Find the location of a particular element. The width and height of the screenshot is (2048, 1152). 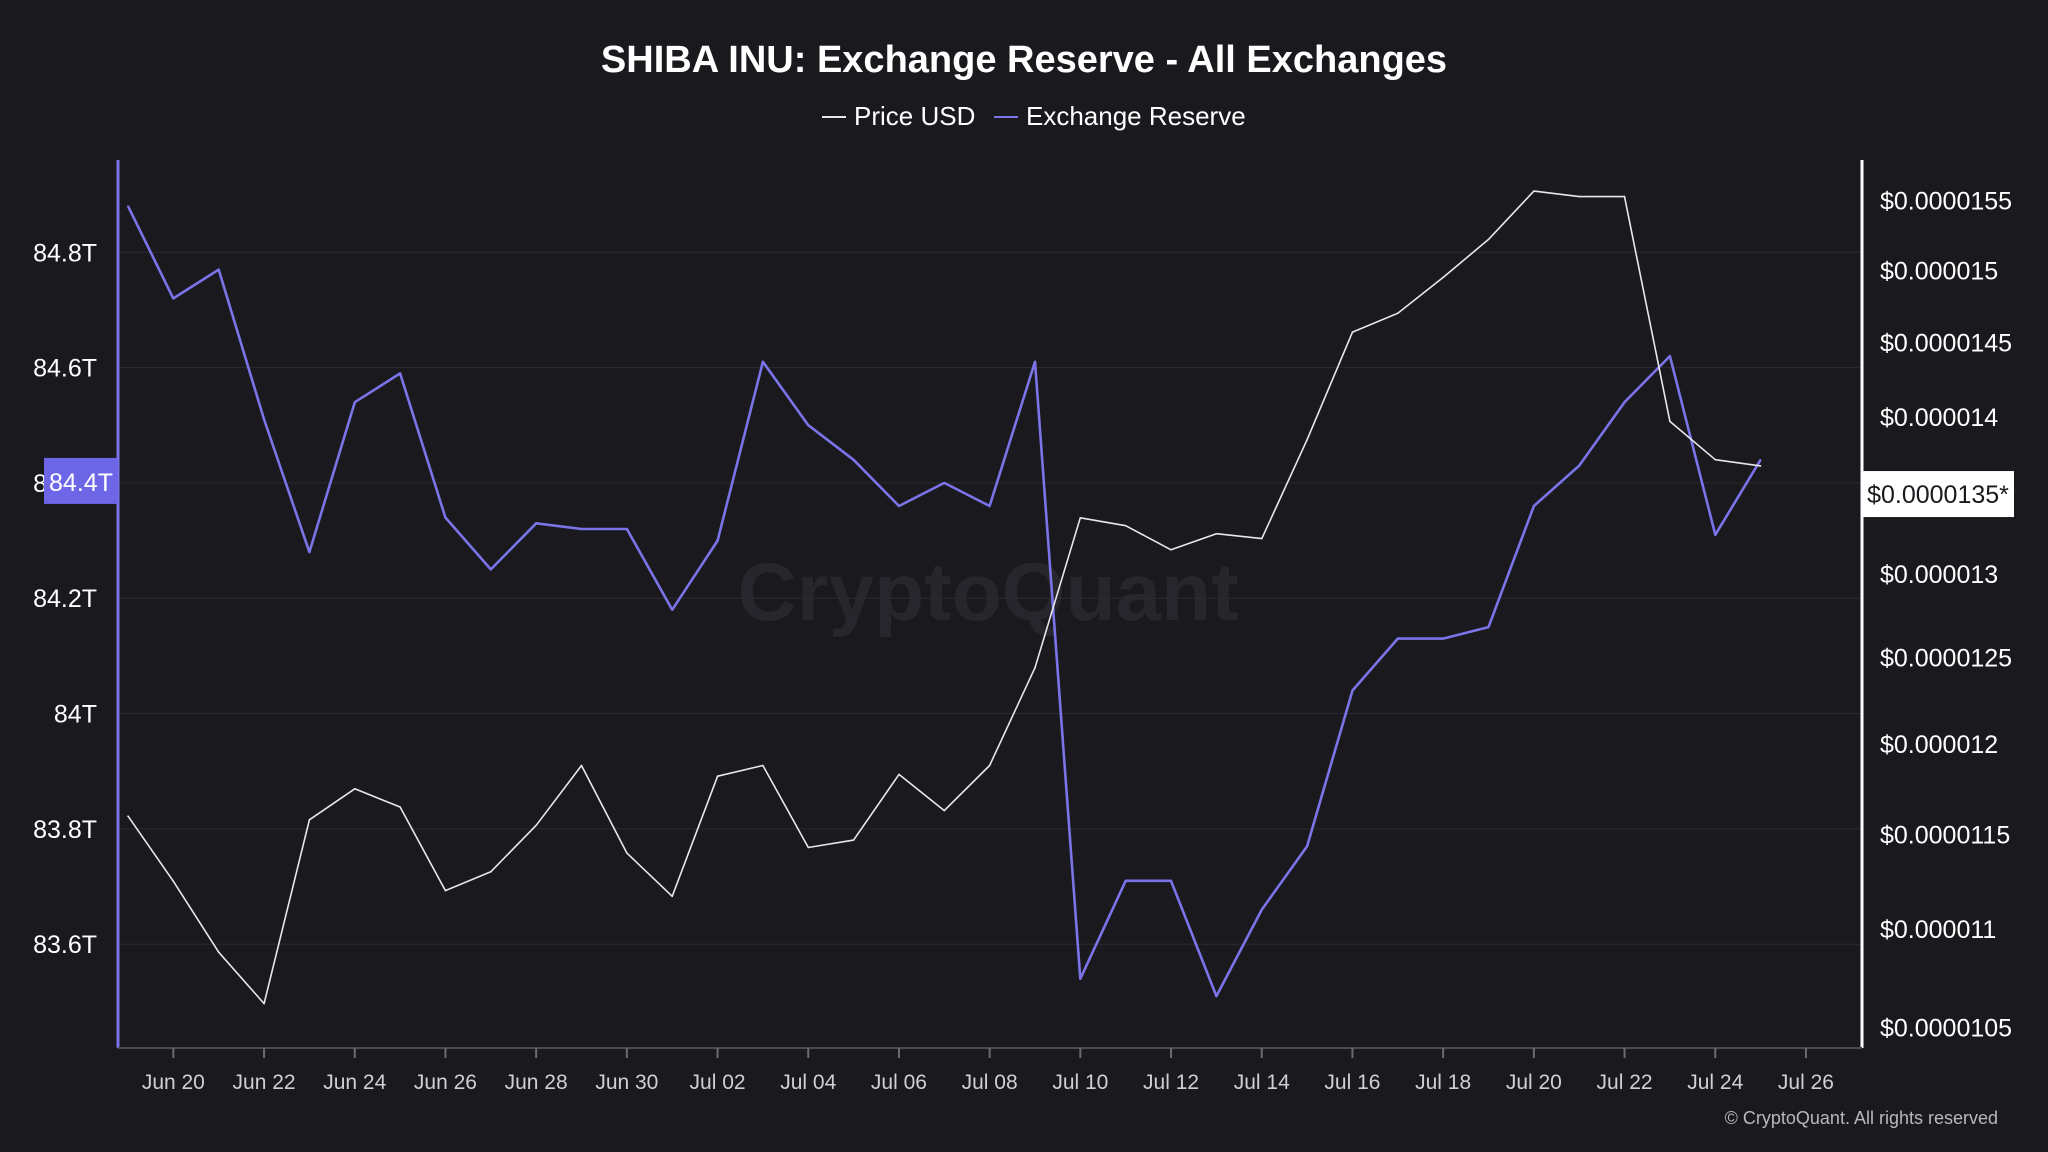

crosshair-left-box is located at coordinates (81, 480).